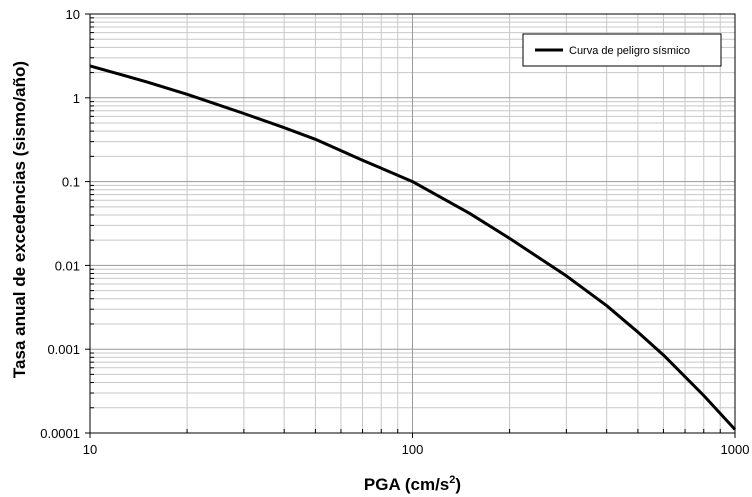 The image size is (752, 497). What do you see at coordinates (413, 449) in the screenshot?
I see `x-tick-label: 100` at bounding box center [413, 449].